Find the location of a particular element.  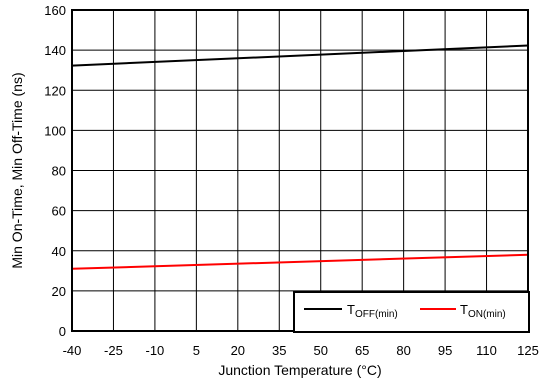

x-tick-label: 125 is located at coordinates (528, 350).